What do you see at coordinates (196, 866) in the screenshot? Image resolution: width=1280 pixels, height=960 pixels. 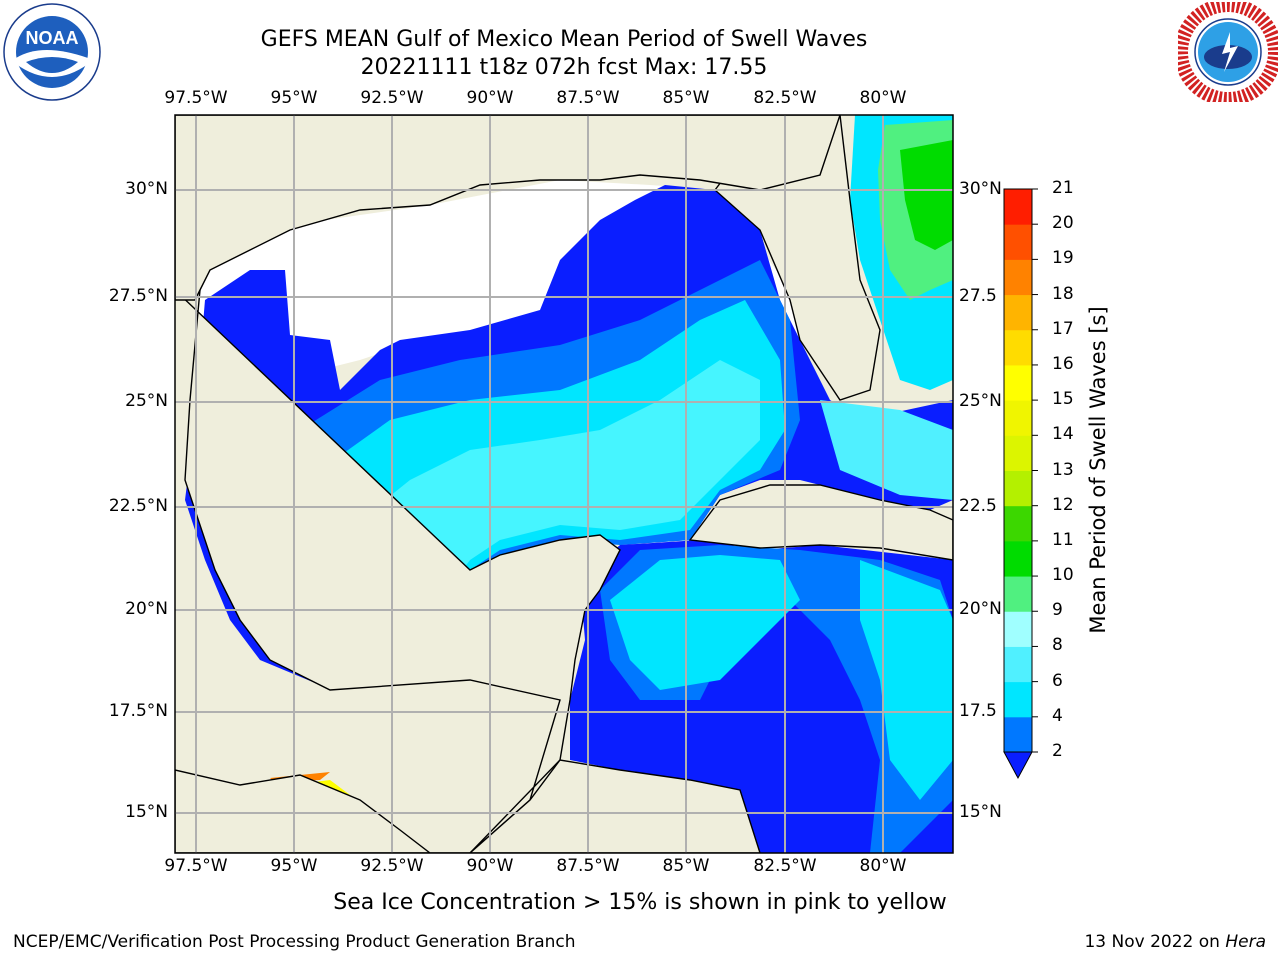 I see `lon-tick-bottom: 97.5°W` at bounding box center [196, 866].